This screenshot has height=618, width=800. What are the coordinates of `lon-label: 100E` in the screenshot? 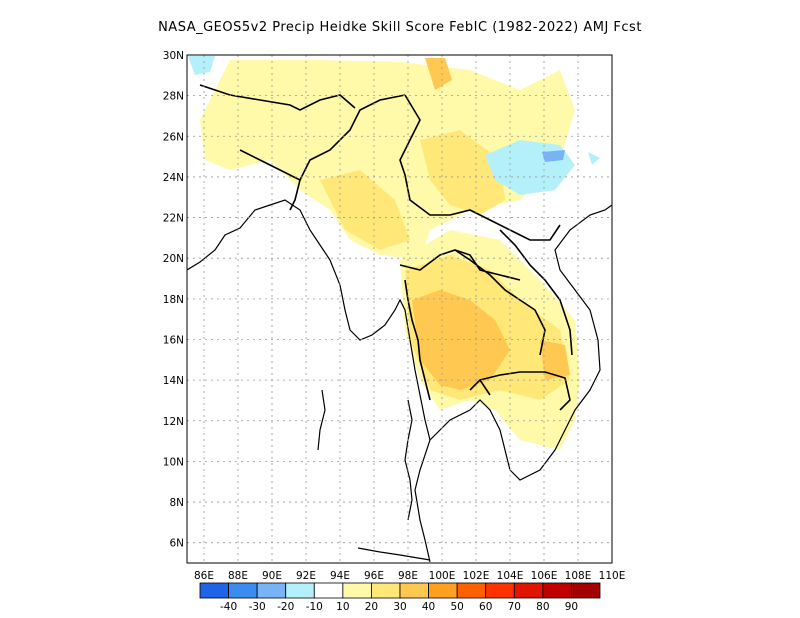 It's located at (442, 576).